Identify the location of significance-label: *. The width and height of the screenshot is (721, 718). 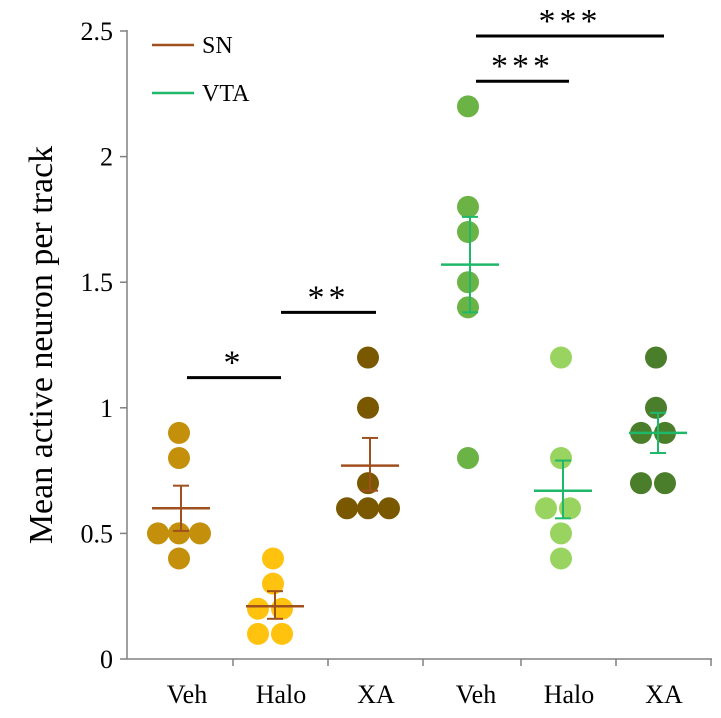
(234, 363).